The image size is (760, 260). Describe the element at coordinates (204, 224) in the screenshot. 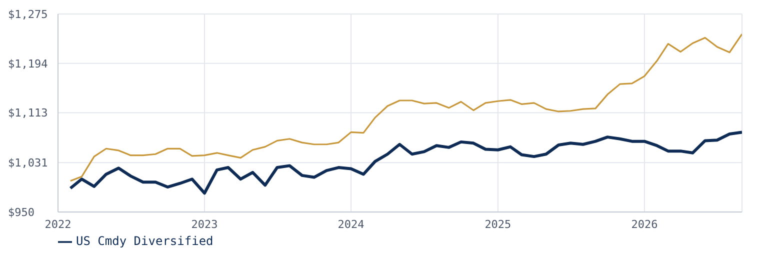

I see `x-tick-label: 2023` at that location.